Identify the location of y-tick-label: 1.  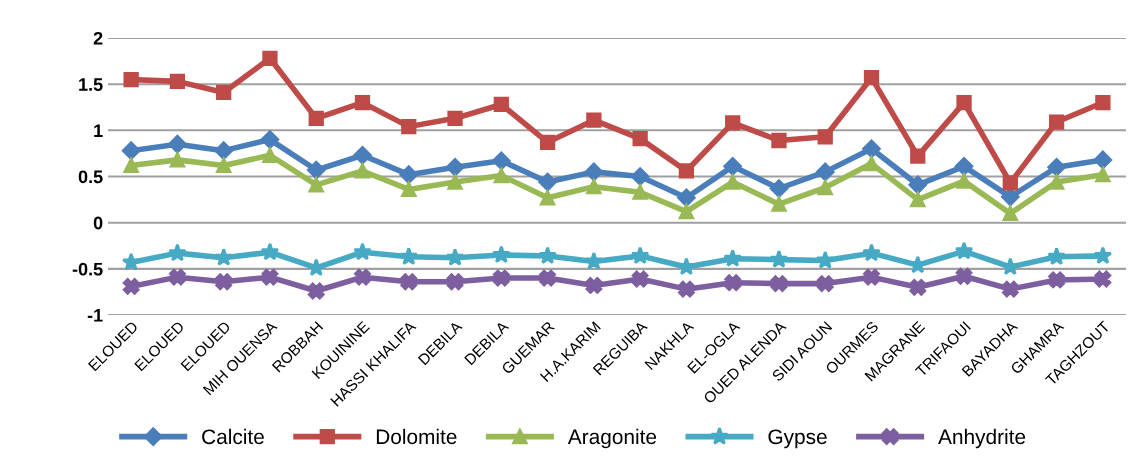
(98, 130).